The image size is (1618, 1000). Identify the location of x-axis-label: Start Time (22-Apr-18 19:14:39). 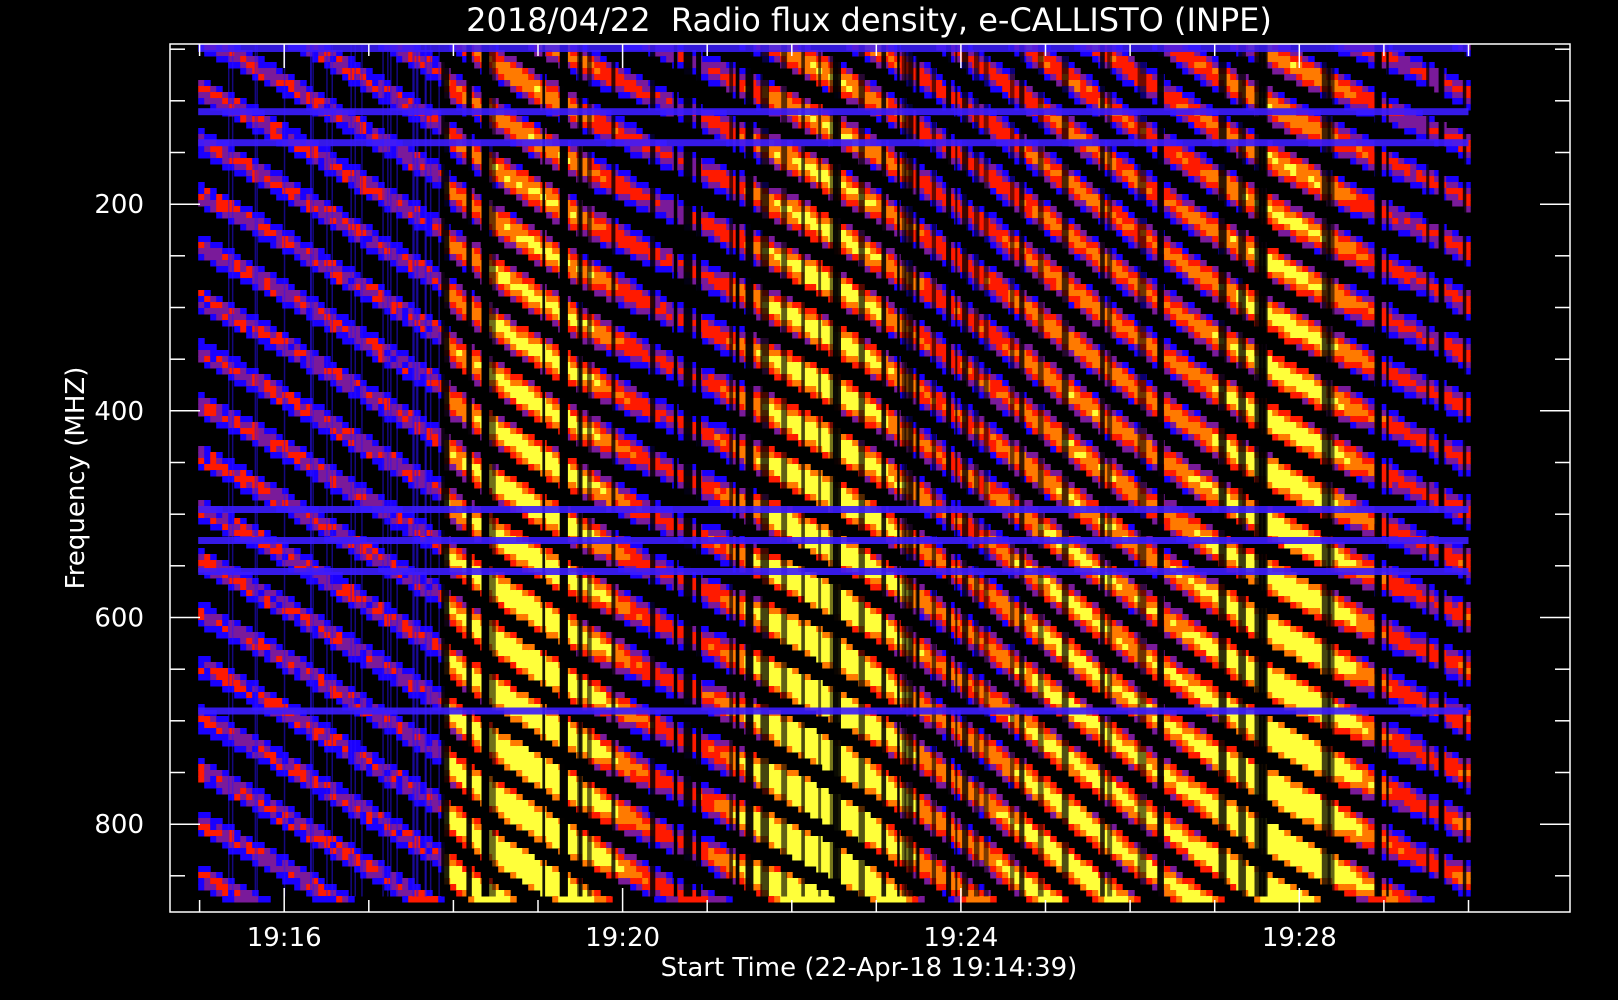
(869, 968).